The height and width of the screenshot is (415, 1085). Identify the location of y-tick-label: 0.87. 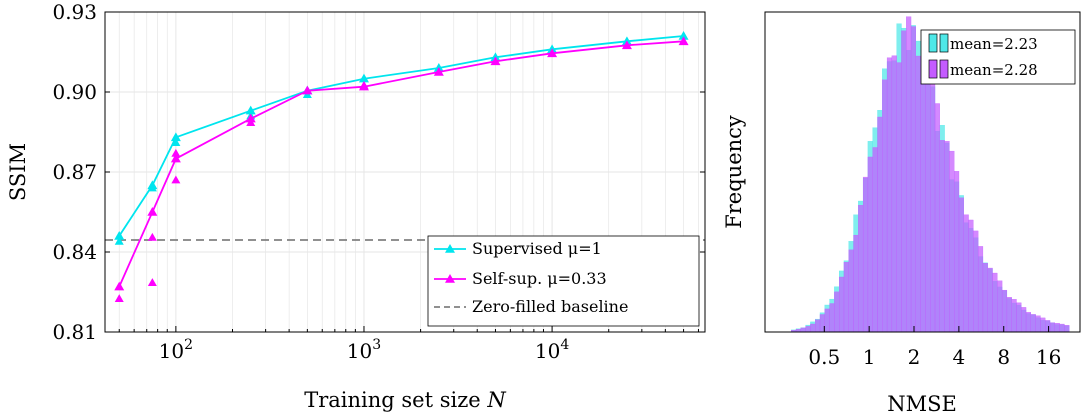
(74, 172).